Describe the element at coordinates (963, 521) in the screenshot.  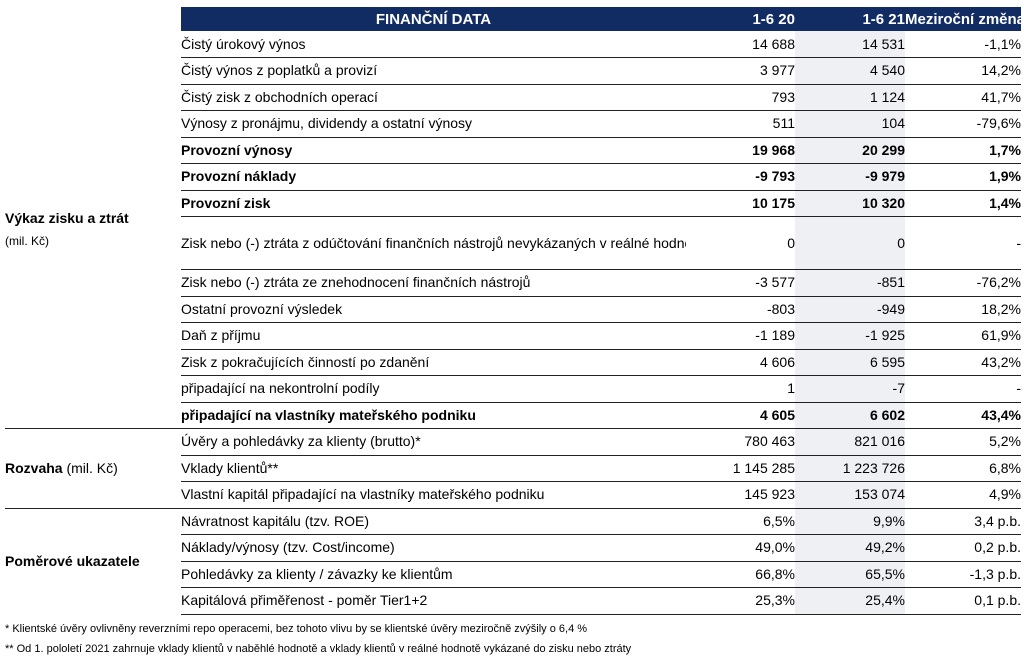
I see `value-change: 3,4 p.b.` at that location.